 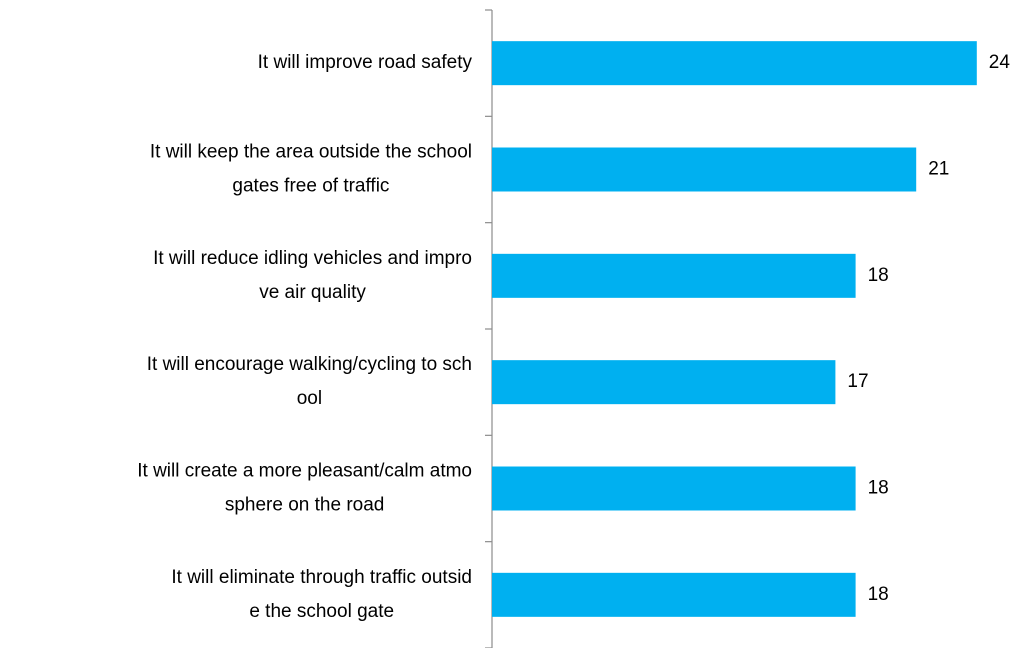 I want to click on category-label: ve air quality, so click(x=312, y=292).